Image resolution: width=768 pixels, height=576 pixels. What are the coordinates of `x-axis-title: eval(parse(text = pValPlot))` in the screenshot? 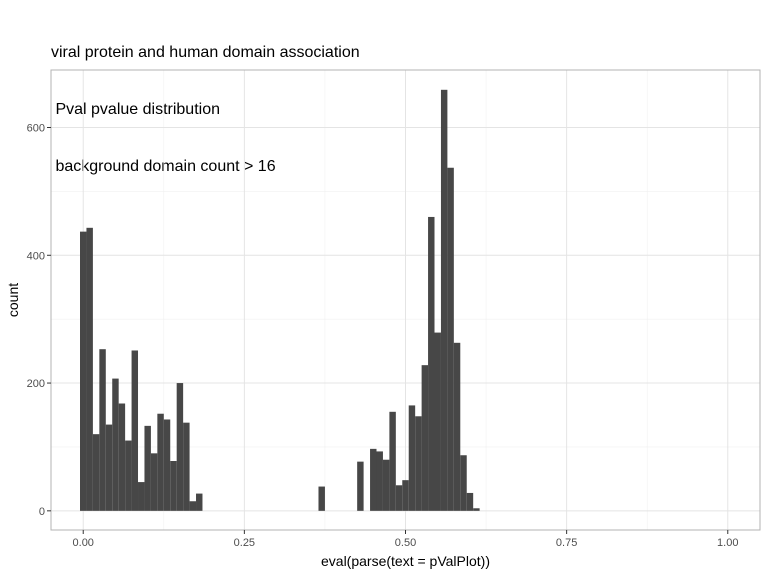 It's located at (405, 561).